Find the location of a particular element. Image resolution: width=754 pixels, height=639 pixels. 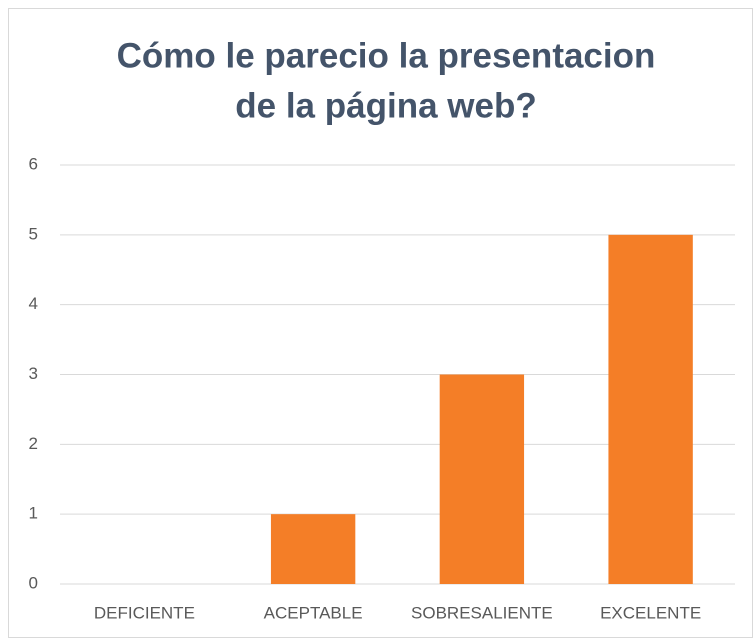

x-tick-label: ACEPTABLE is located at coordinates (313, 612).